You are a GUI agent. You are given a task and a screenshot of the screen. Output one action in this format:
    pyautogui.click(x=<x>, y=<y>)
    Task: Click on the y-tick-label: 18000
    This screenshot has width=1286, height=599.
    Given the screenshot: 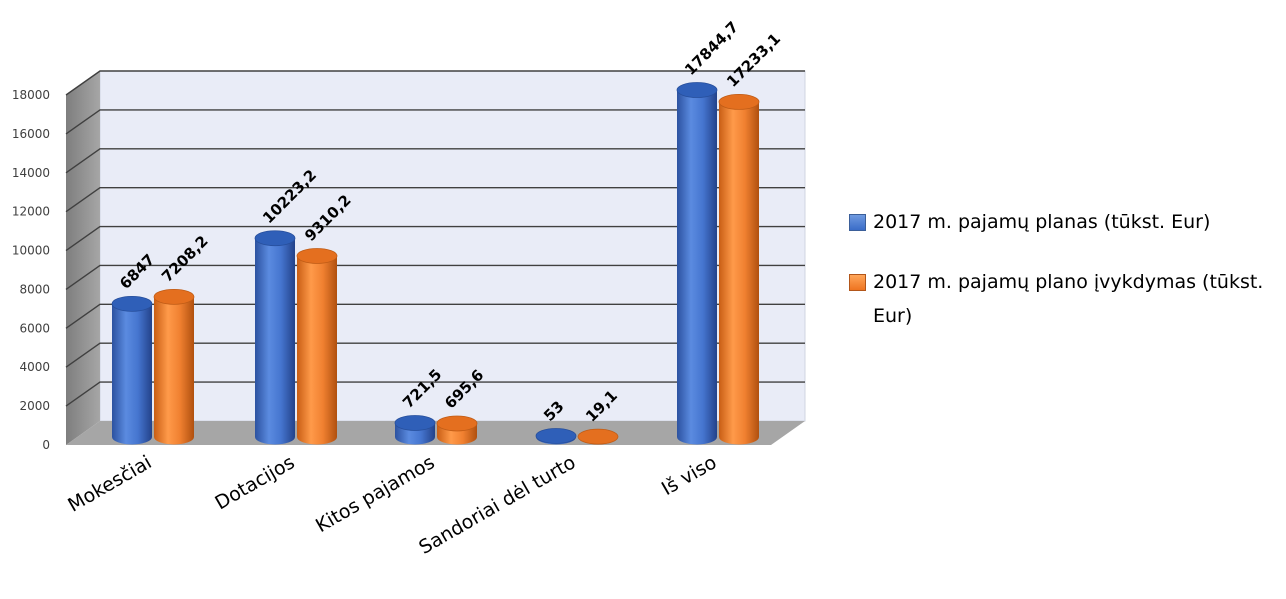 What is the action you would take?
    pyautogui.click(x=31, y=95)
    